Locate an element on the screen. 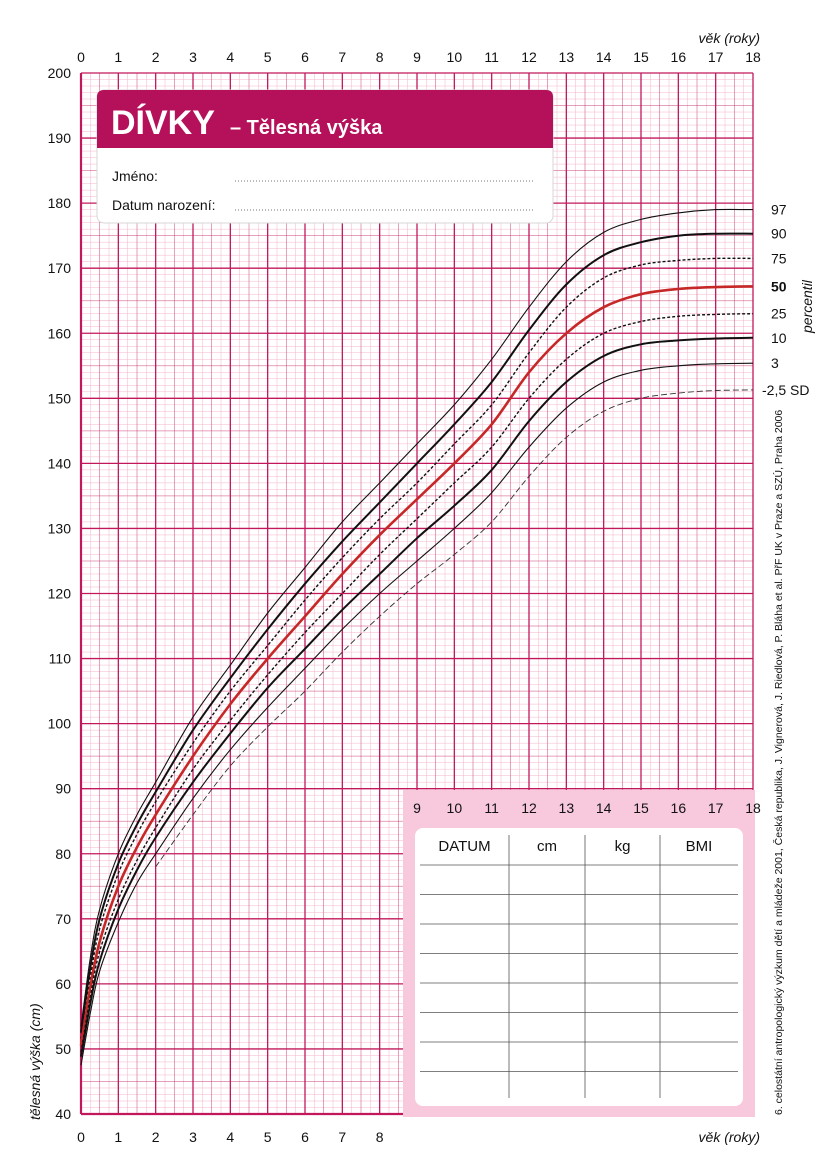 This screenshot has height=1174, width=840. x-tick-inner: 13 is located at coordinates (567, 808).